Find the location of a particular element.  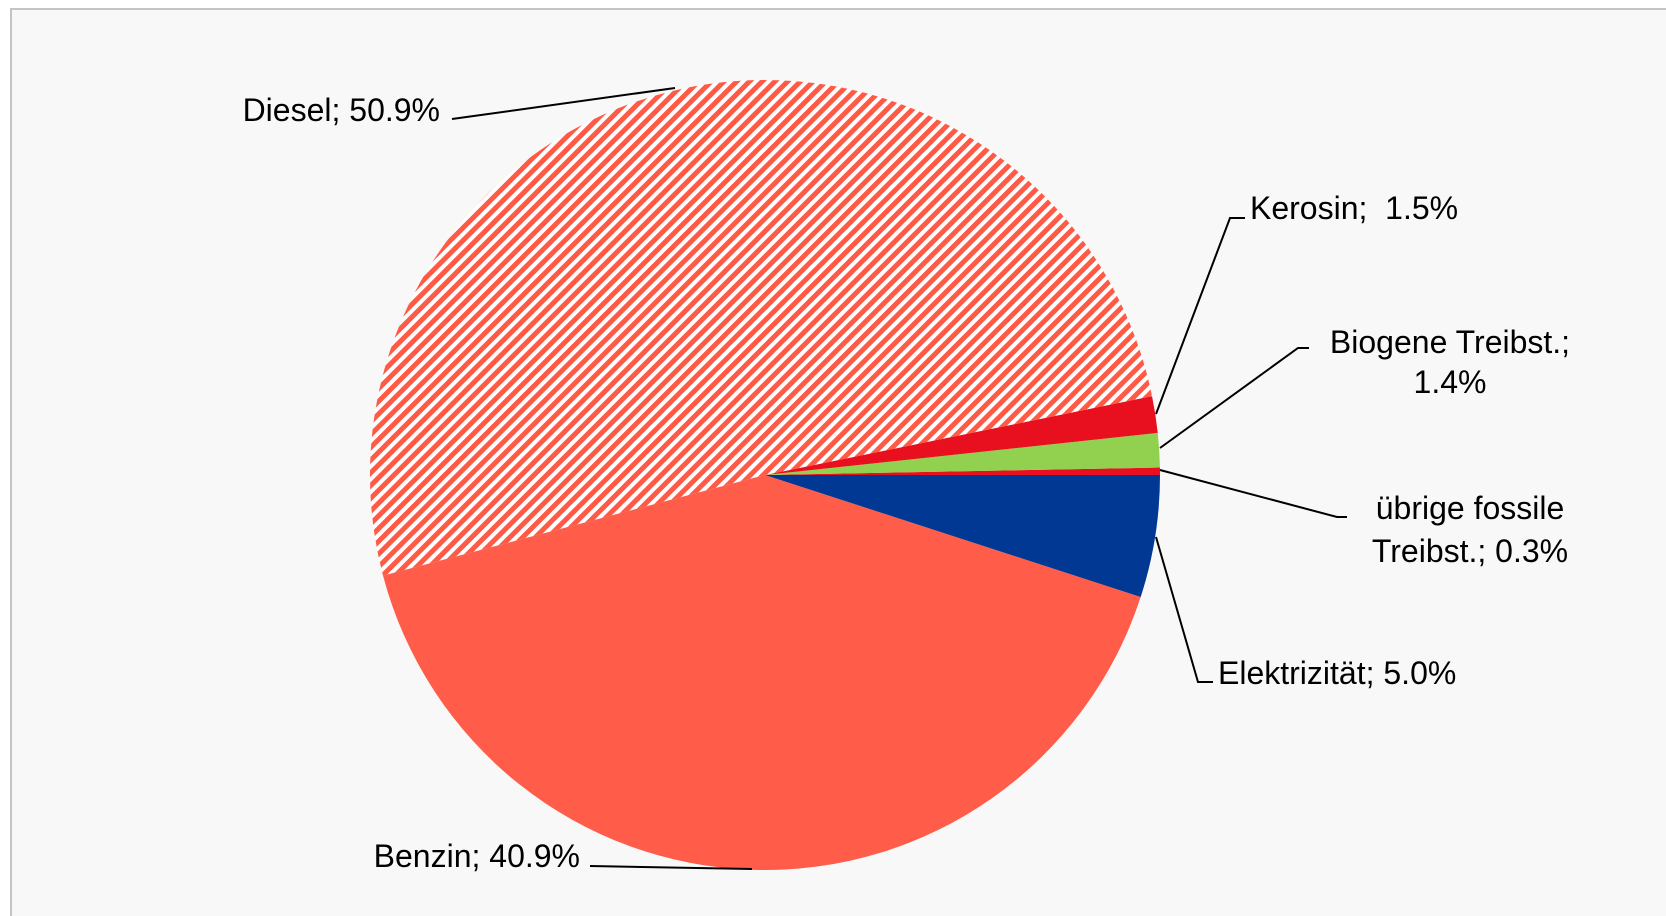

label-value: 1.5% is located at coordinates (1422, 208).